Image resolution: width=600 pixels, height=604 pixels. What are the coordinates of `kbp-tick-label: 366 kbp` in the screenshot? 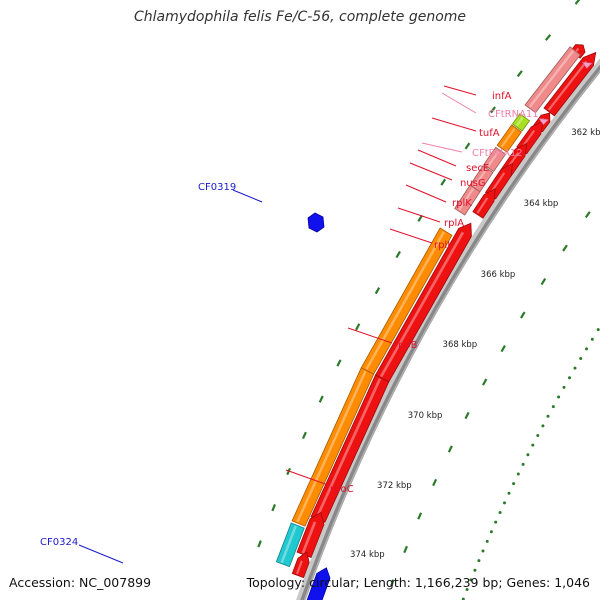 It's located at (498, 275).